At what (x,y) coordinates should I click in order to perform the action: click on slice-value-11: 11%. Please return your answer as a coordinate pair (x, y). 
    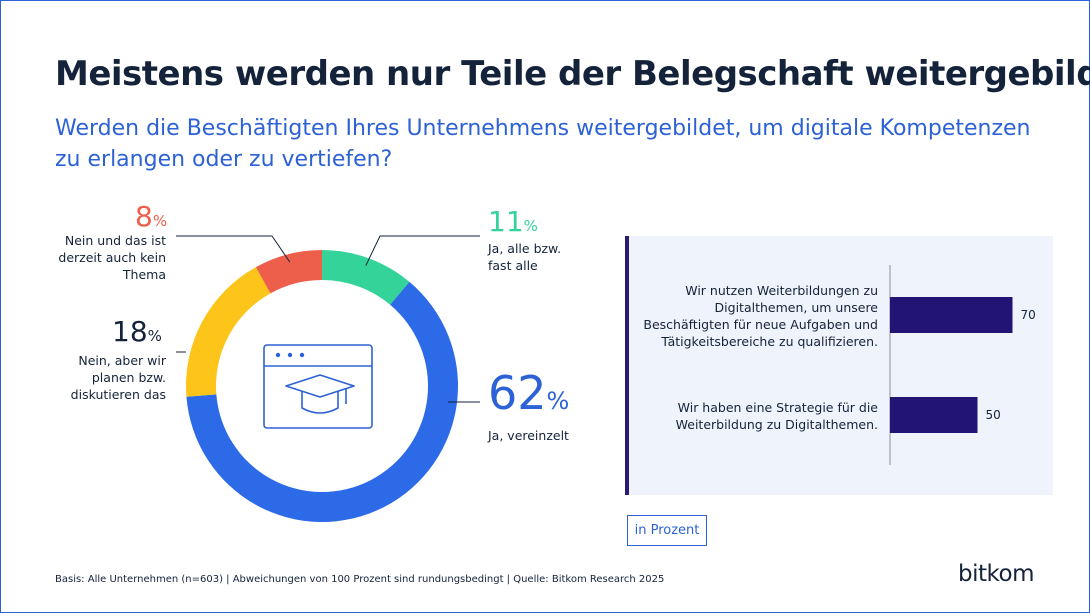
    Looking at the image, I should click on (513, 221).